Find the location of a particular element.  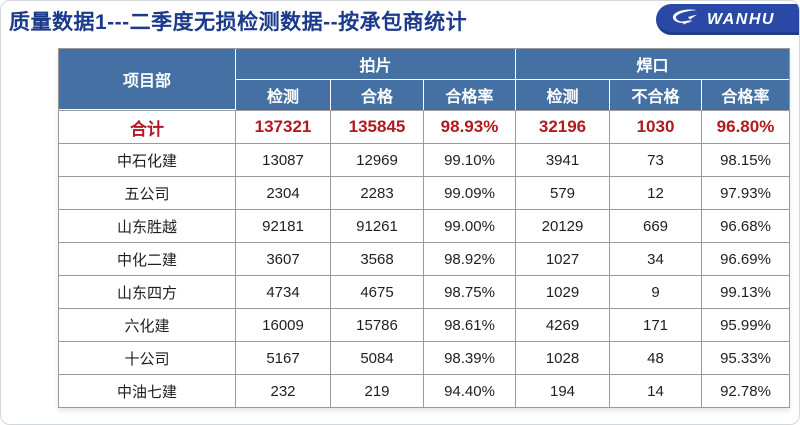

value-cell: 12969 is located at coordinates (377, 159).